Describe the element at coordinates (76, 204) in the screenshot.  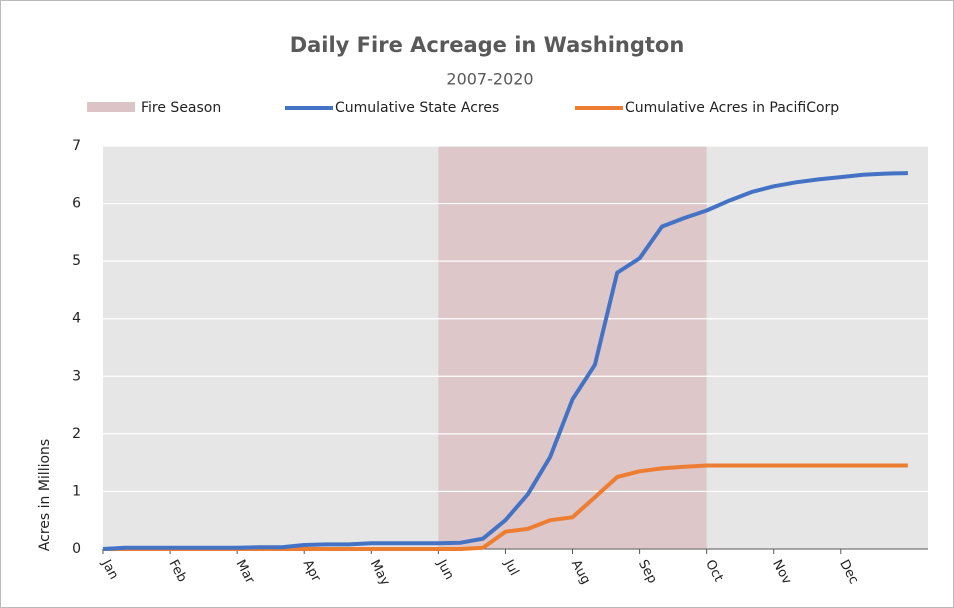
I see `y-tick-label: 6` at that location.